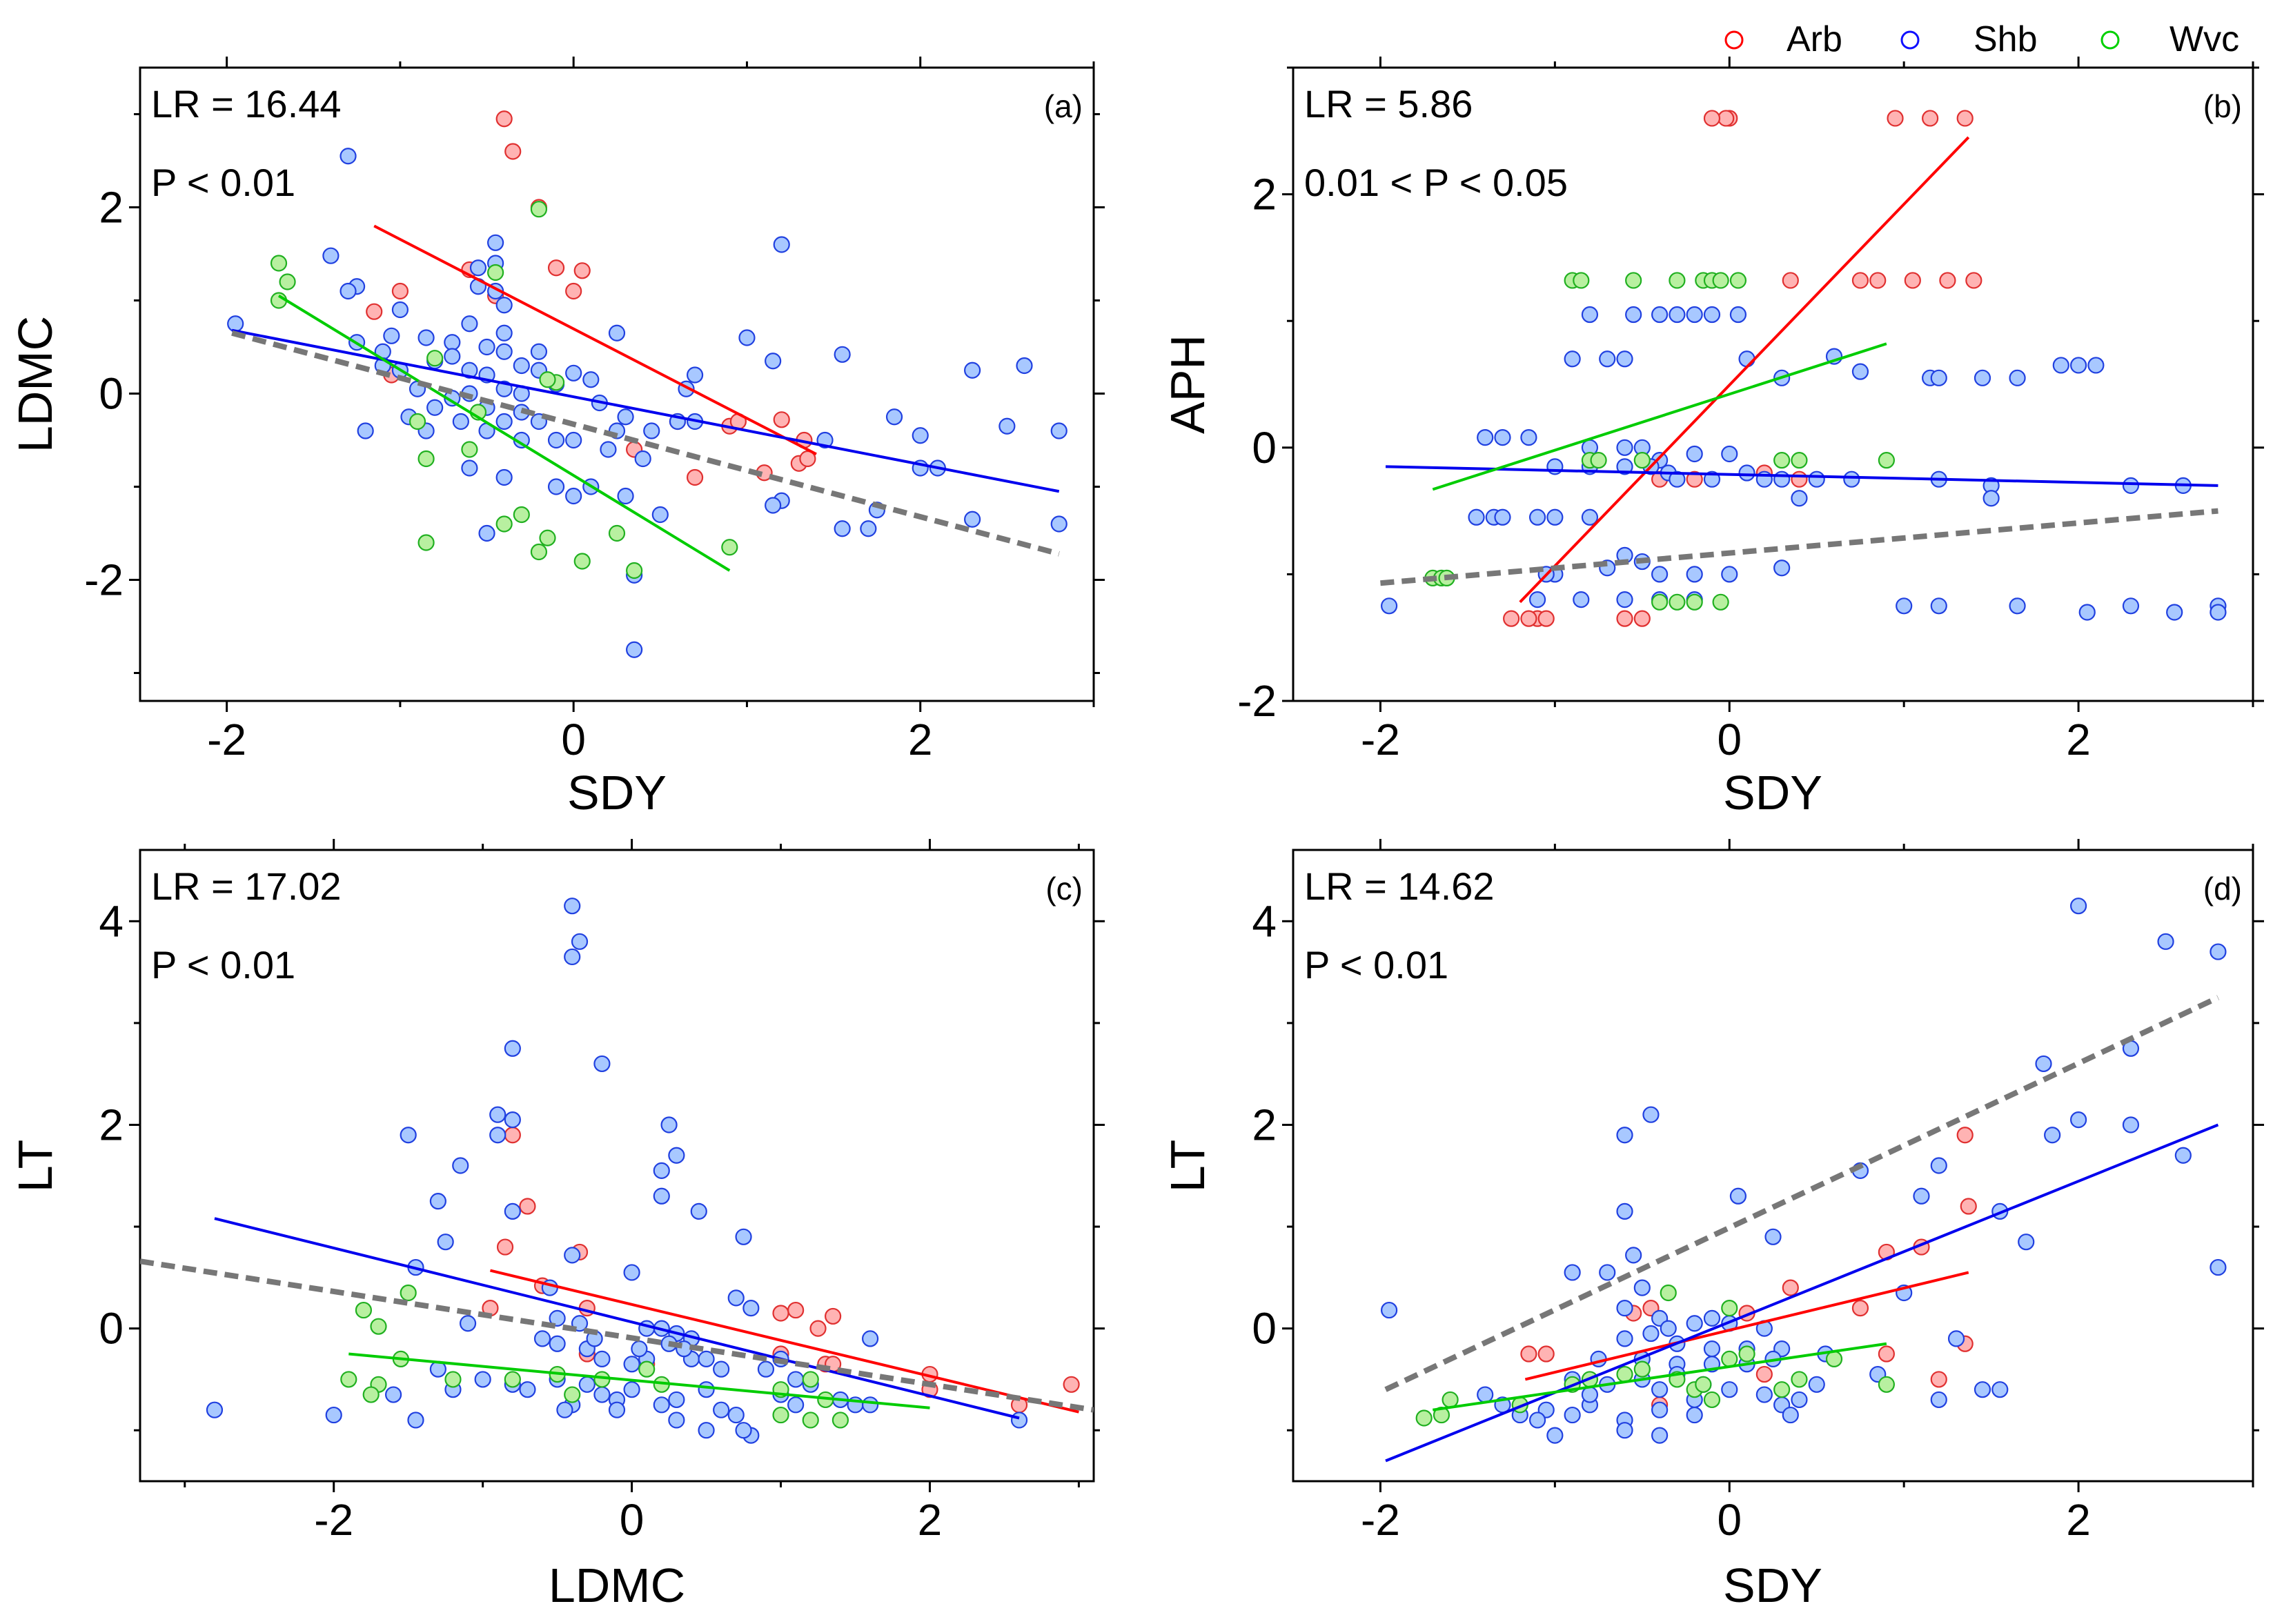 Image resolution: width=2273 pixels, height=1624 pixels. I want to click on x-tick-label: 2, so click(2078, 1520).